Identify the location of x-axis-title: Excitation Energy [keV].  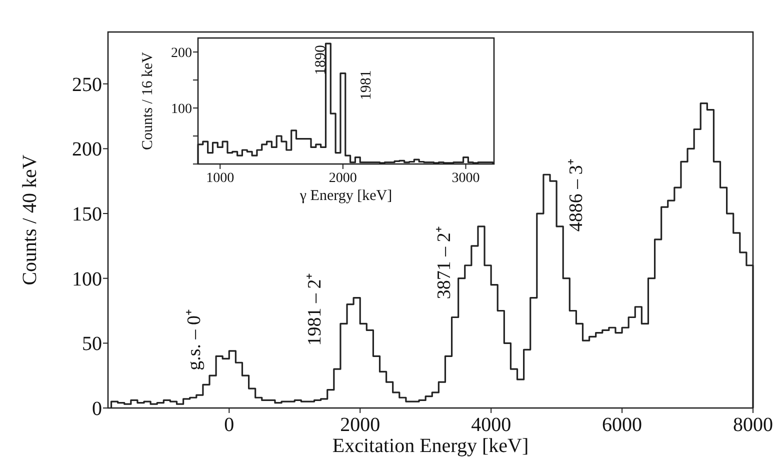
(430, 446).